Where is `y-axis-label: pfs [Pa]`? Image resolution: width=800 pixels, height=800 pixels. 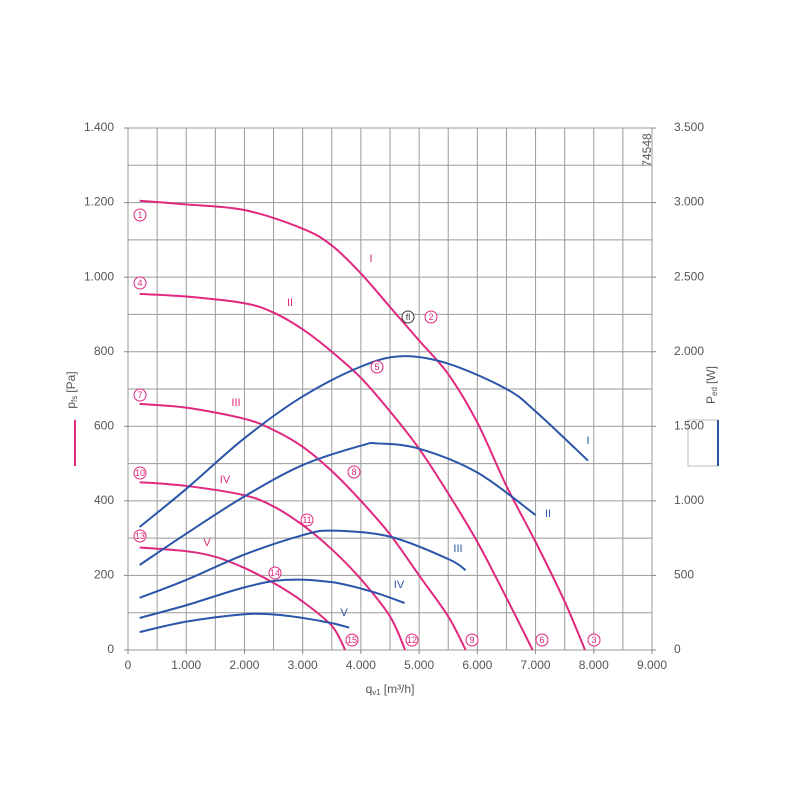
y-axis-label: pfs [Pa] is located at coordinates (71, 389).